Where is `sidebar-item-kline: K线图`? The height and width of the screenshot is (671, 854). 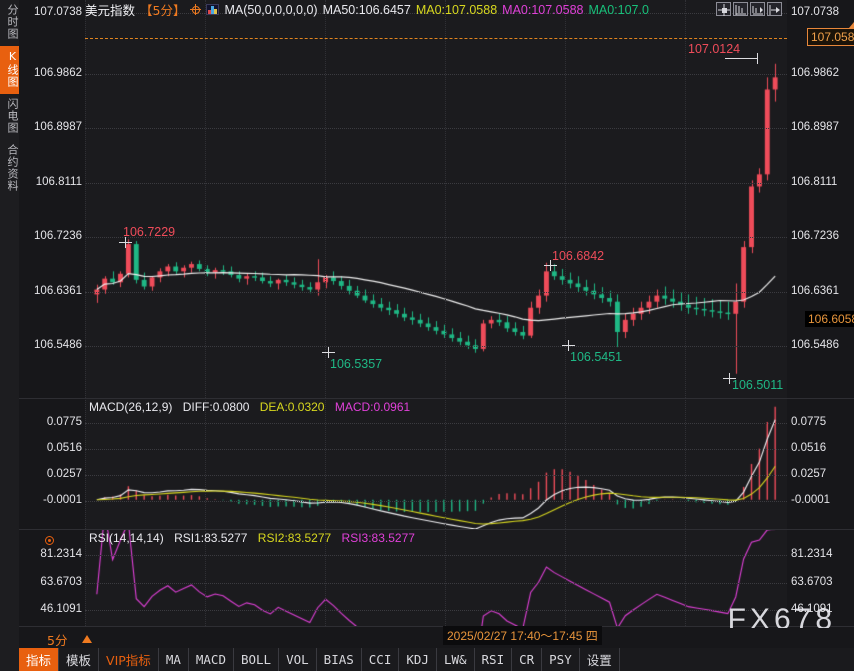
sidebar-item-kline: K线图 is located at coordinates (9, 70).